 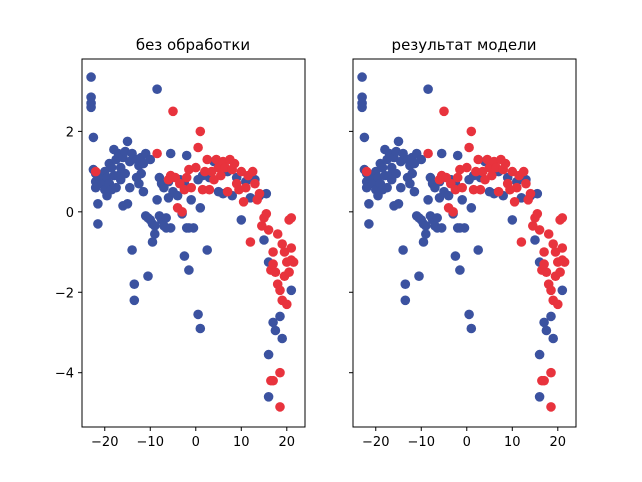 What do you see at coordinates (421, 442) in the screenshot?
I see `x-tick-label-right: −10` at bounding box center [421, 442].